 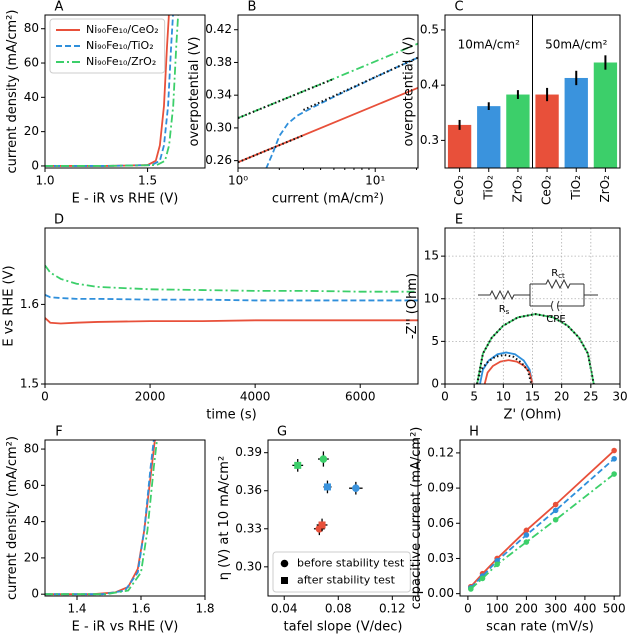 I want to click on circuit-label-sub: s, so click(x=508, y=312).